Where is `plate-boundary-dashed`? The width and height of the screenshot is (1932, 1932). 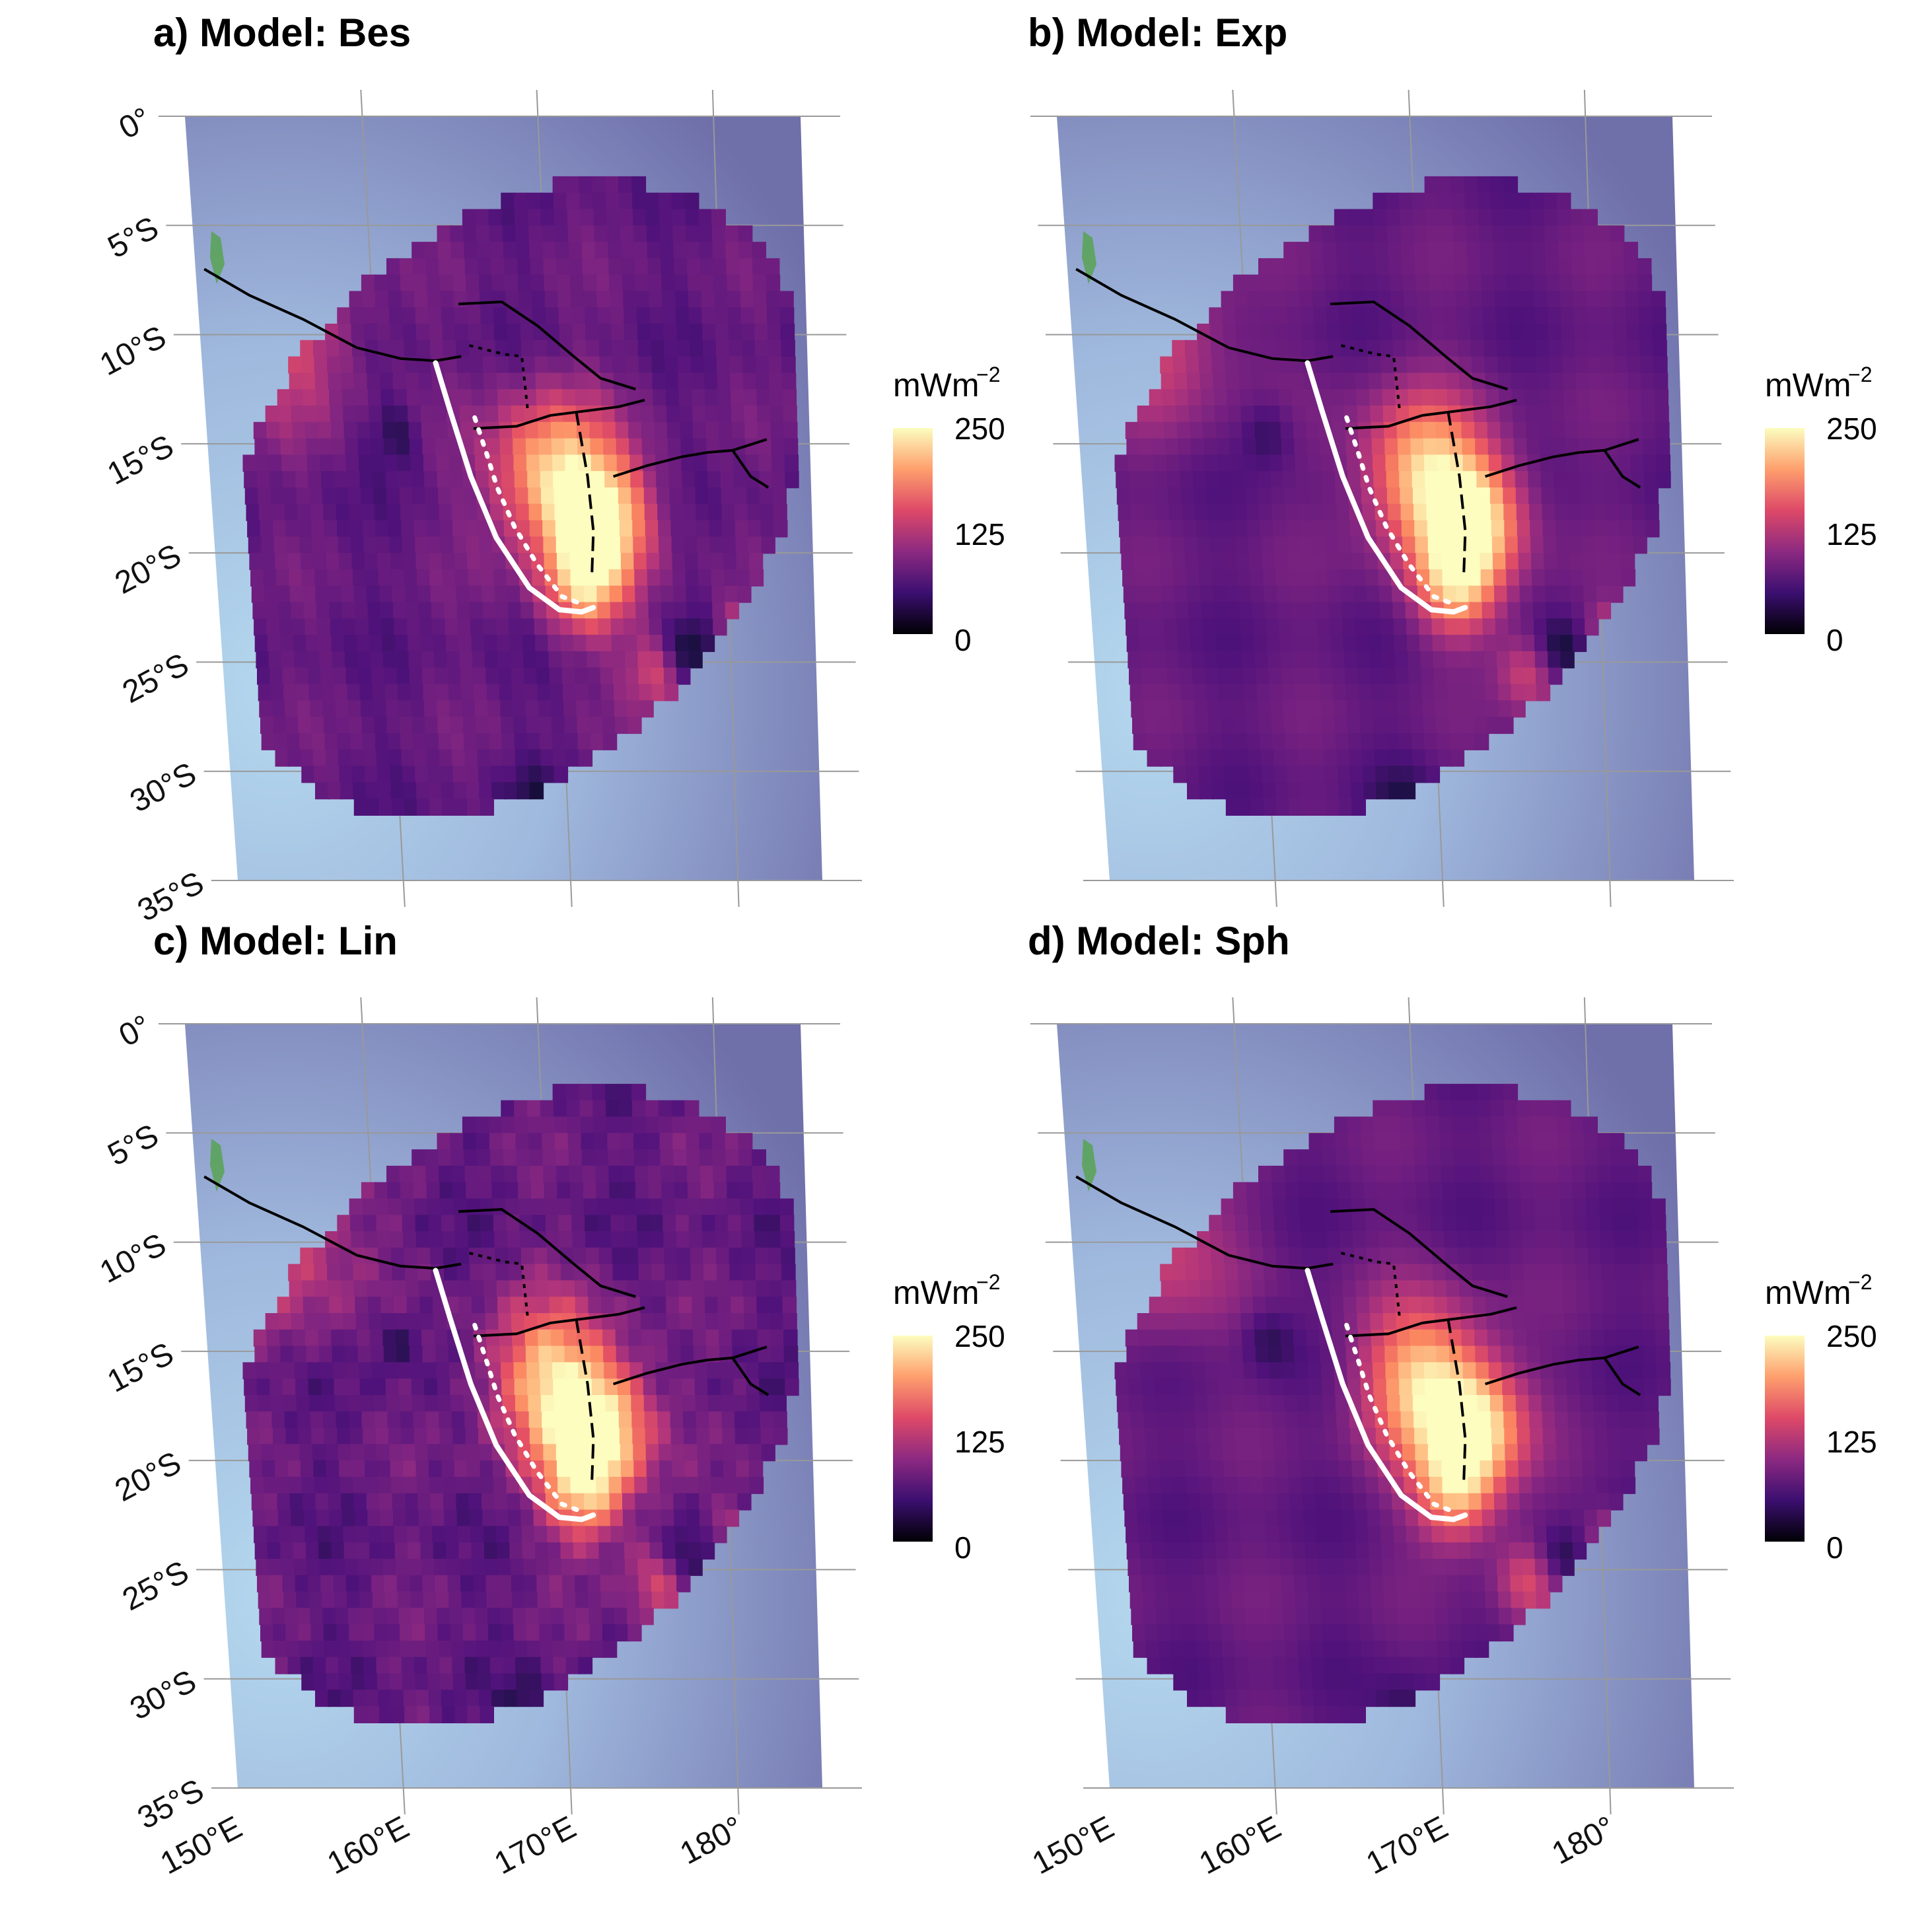 plate-boundary-dashed is located at coordinates (1457, 493).